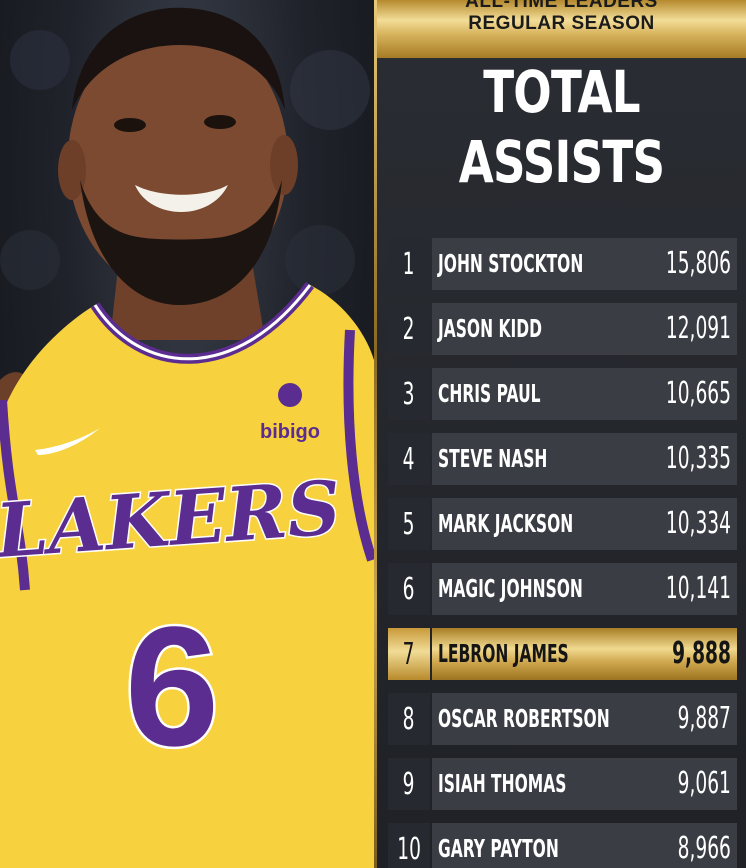 The width and height of the screenshot is (746, 868). Describe the element at coordinates (409, 589) in the screenshot. I see `rank-number: 6` at that location.